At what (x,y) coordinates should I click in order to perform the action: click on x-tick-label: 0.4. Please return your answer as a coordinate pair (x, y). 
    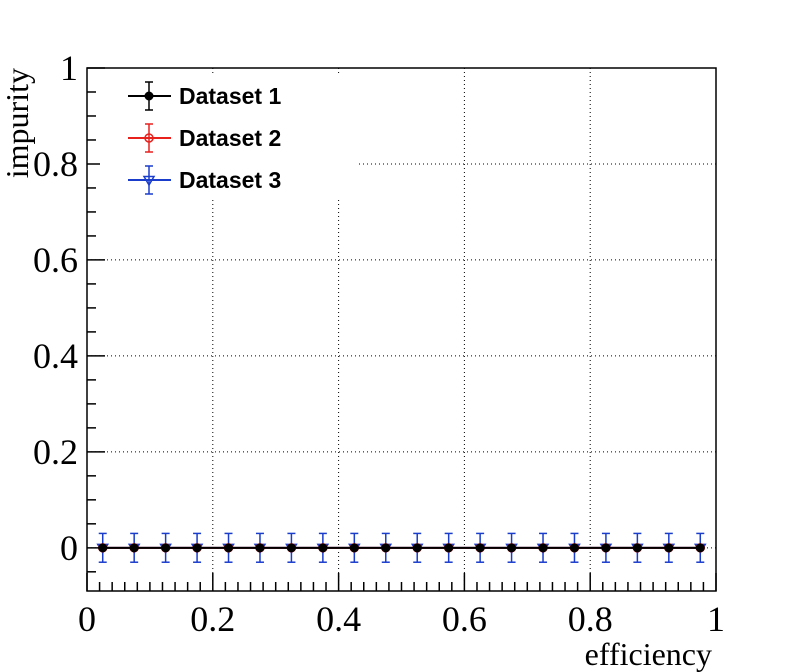
    Looking at the image, I should click on (338, 619).